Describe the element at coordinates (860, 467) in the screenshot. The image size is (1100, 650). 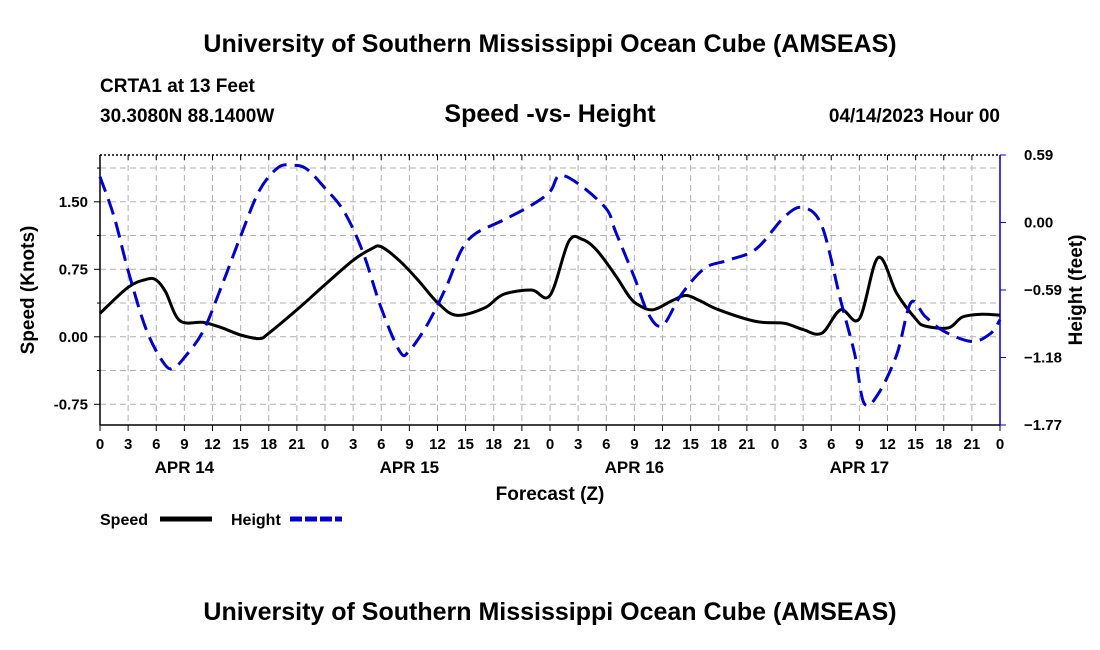
I see `x-day-label: APR 17` at that location.